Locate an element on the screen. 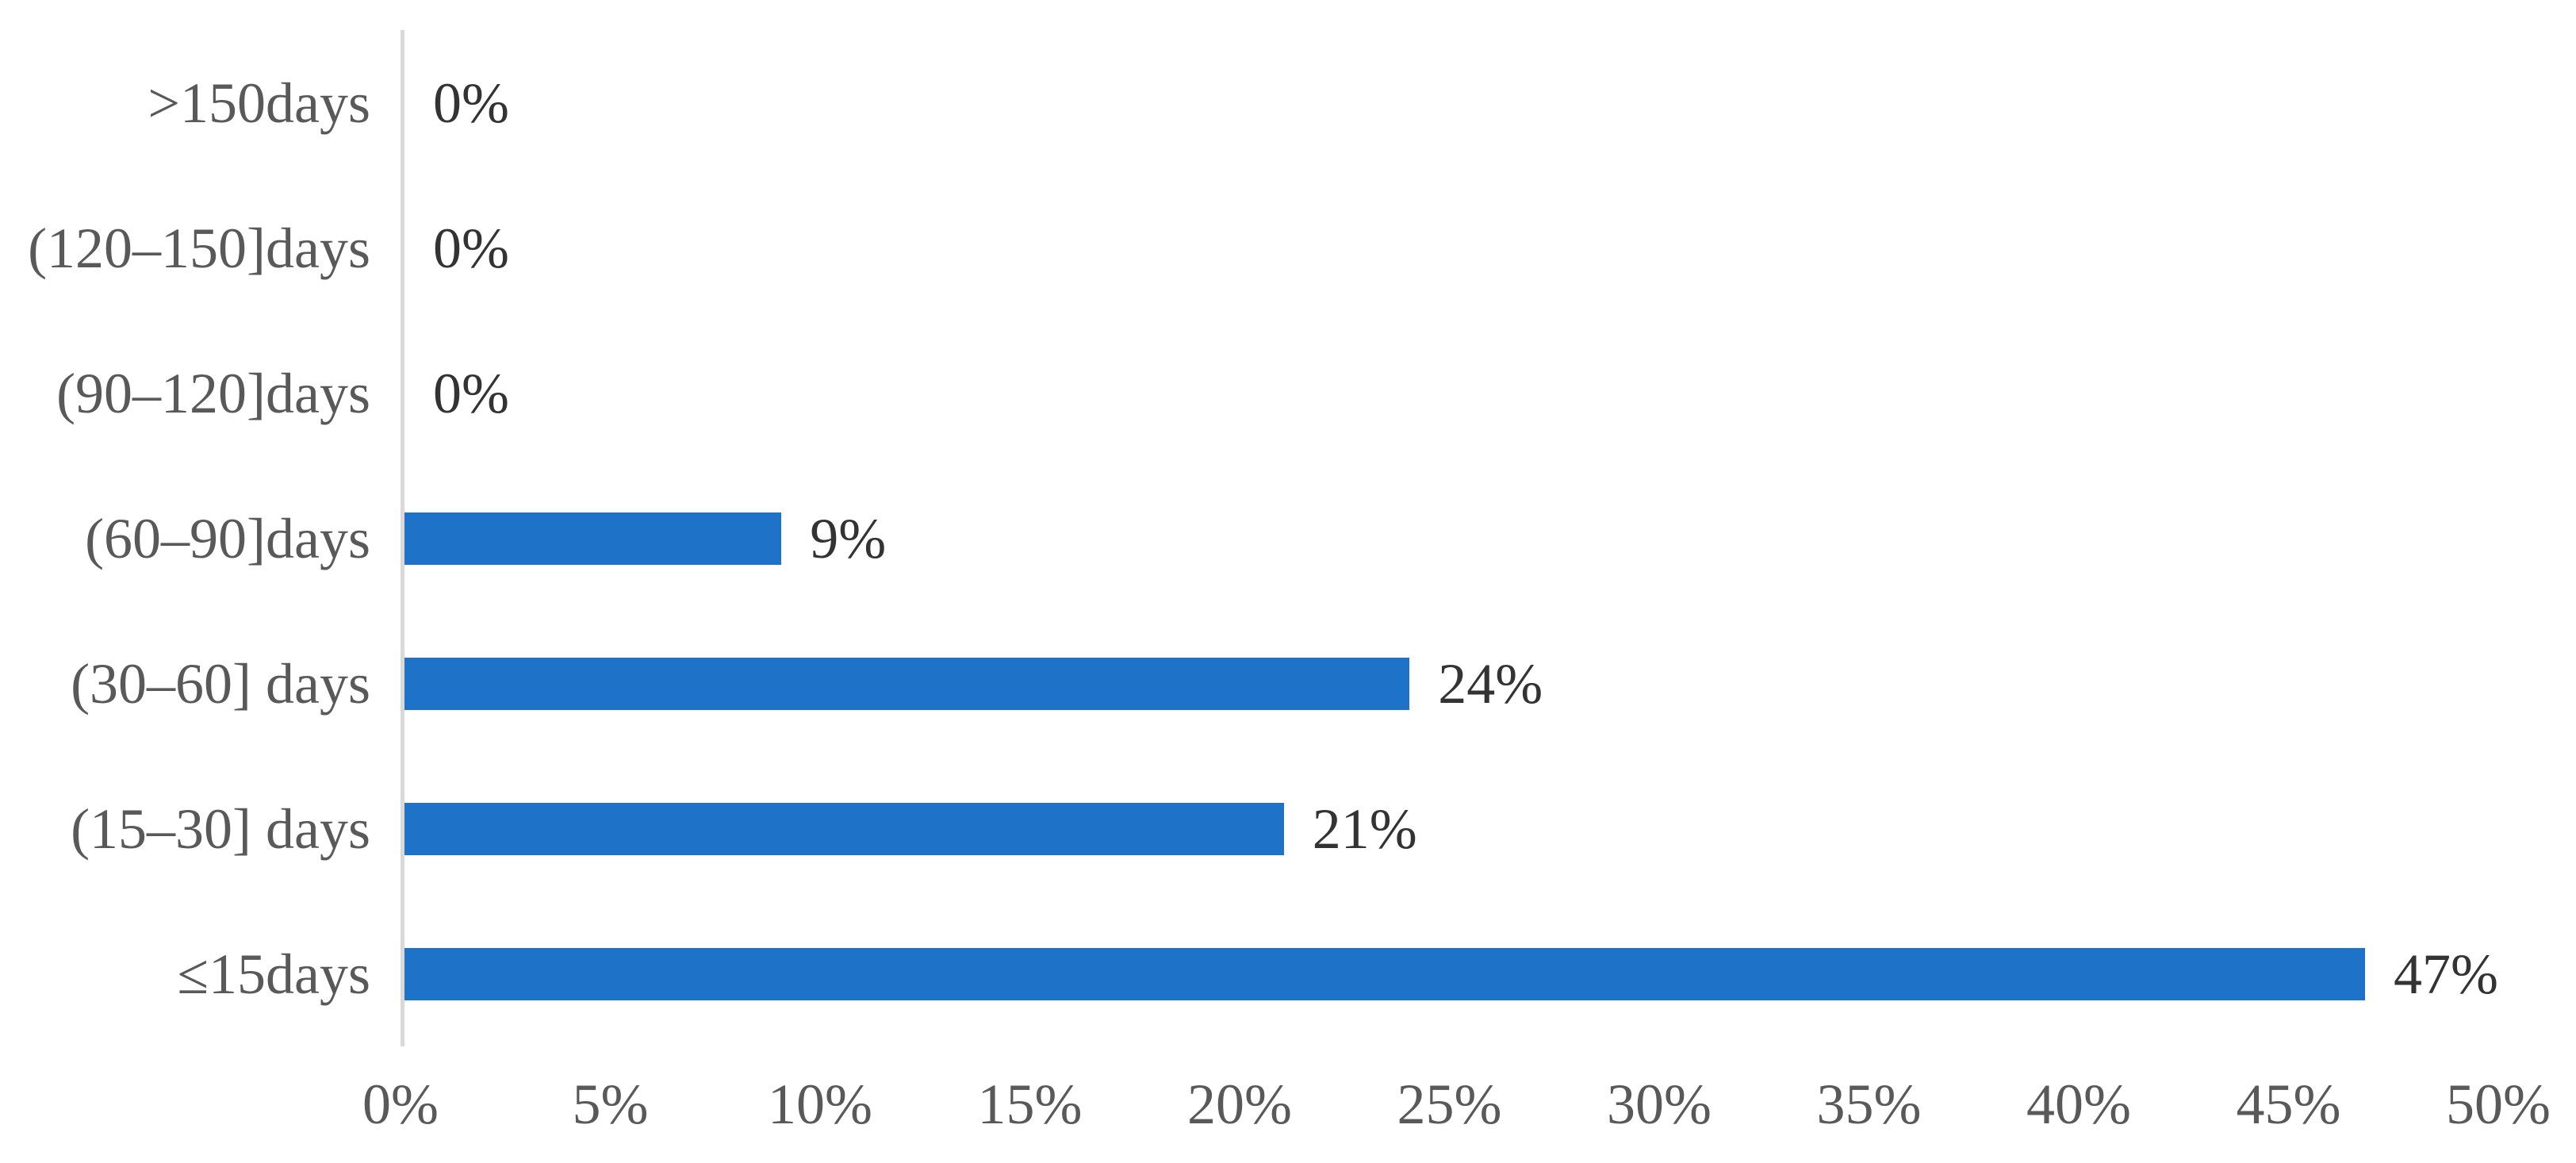  x-tick-label: 0% is located at coordinates (401, 1104).